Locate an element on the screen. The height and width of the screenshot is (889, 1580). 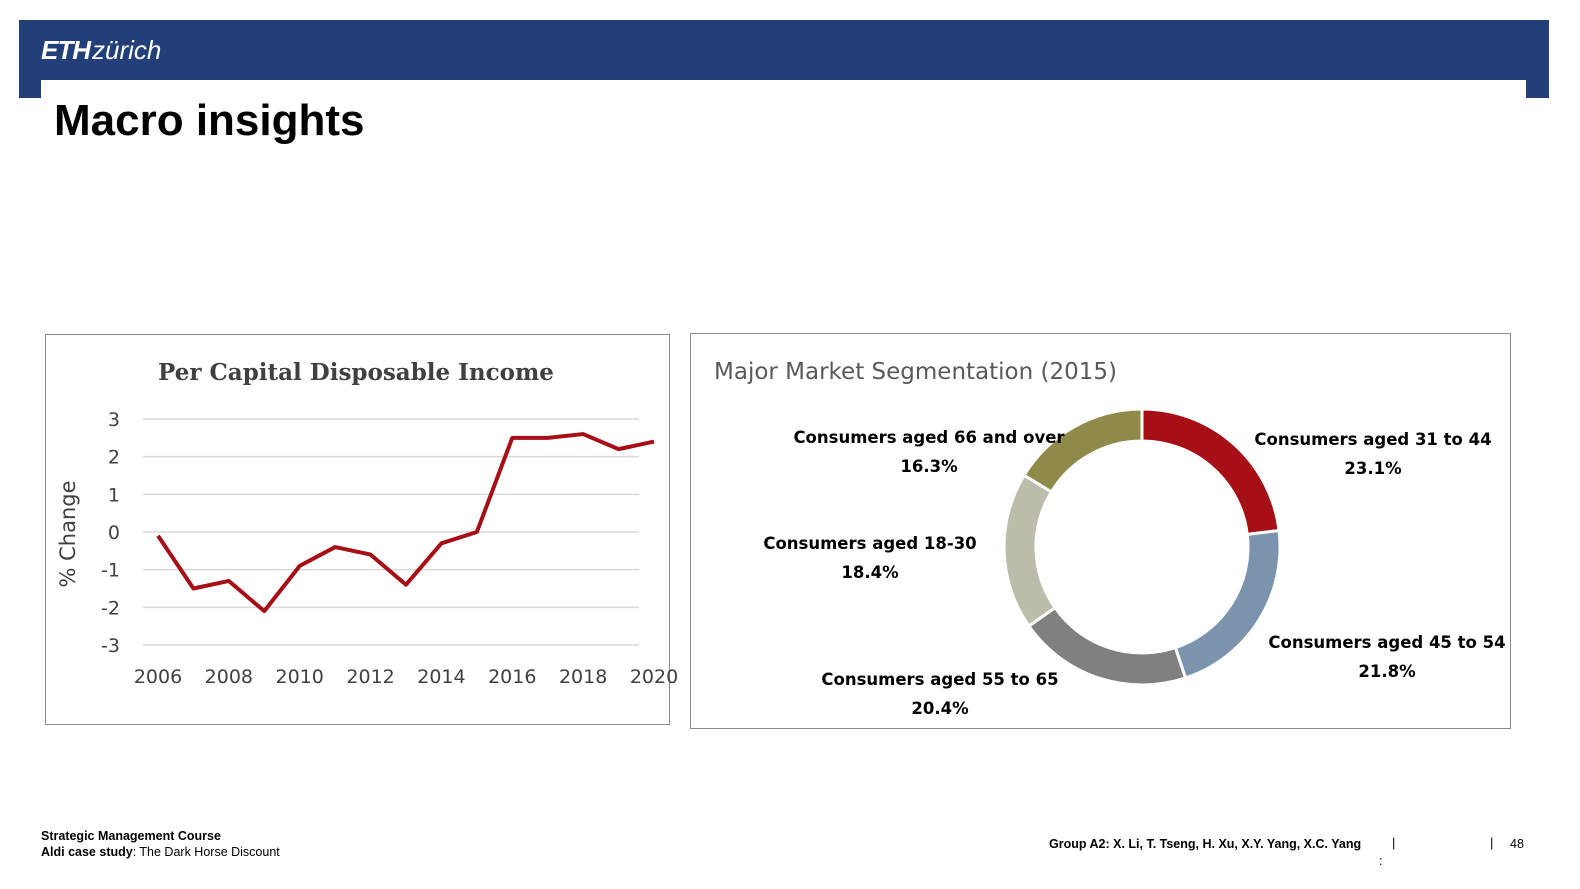
eth-logo: ETHzürich is located at coordinates (101, 50).